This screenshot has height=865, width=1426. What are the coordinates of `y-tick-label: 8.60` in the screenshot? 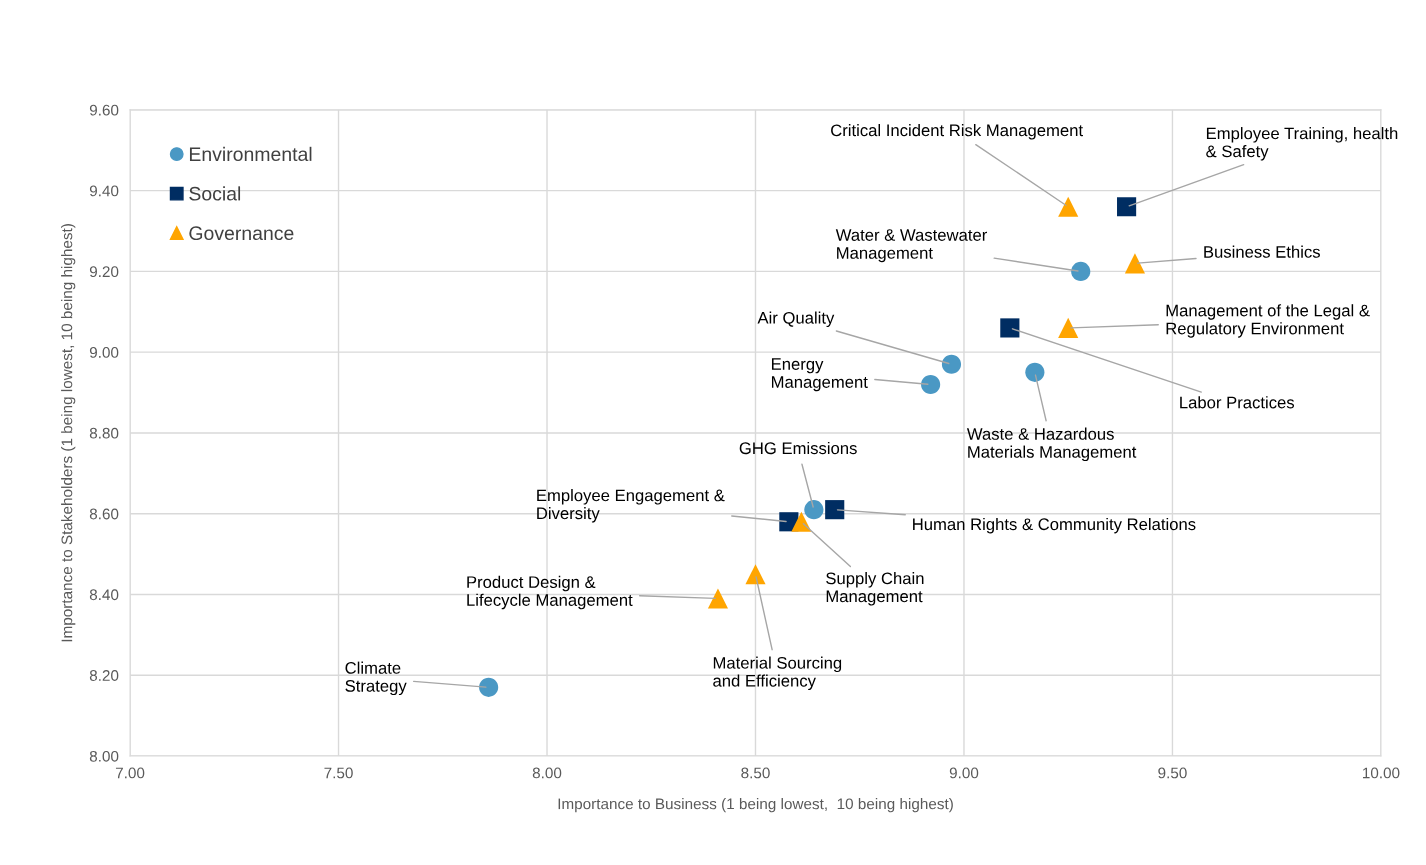 It's located at (104, 514).